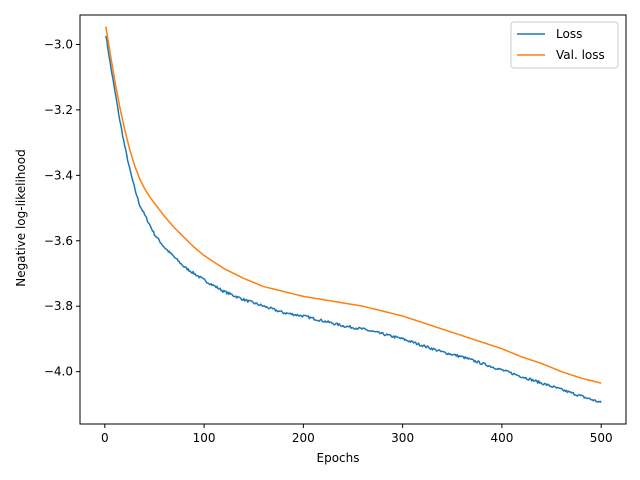 Image resolution: width=640 pixels, height=480 pixels. What do you see at coordinates (58, 175) in the screenshot?
I see `y-tick-label: −3.4` at bounding box center [58, 175].